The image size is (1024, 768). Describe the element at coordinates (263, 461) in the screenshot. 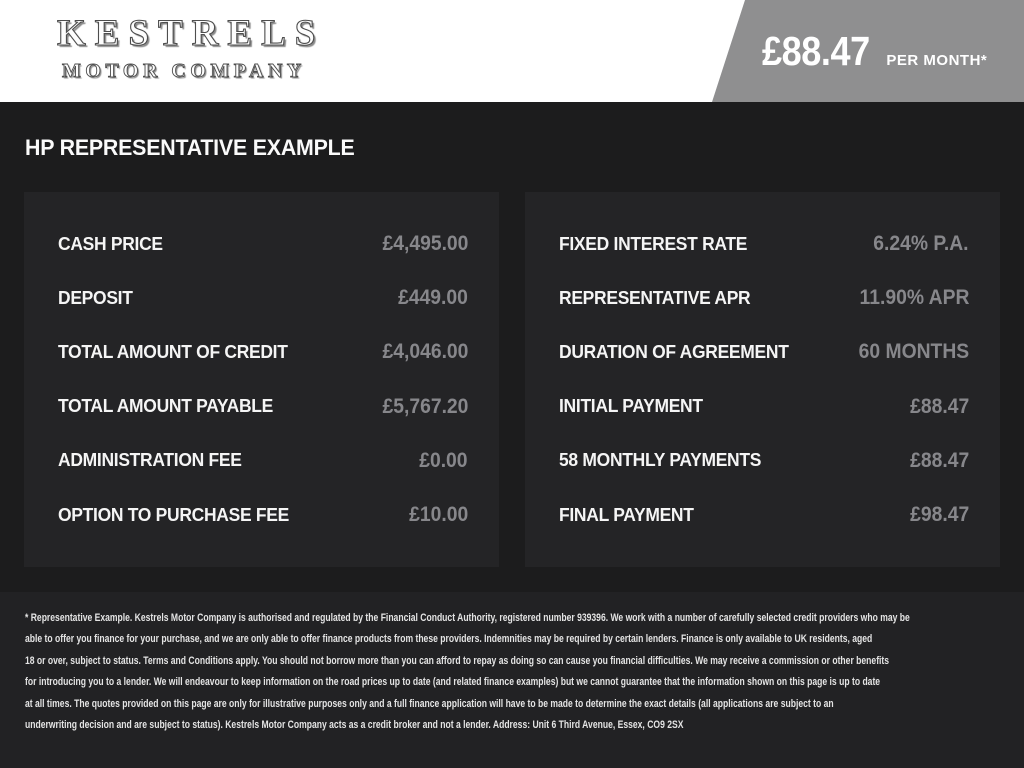

I see `finance-row: ADMINISTRATION FEE £0.00` at that location.